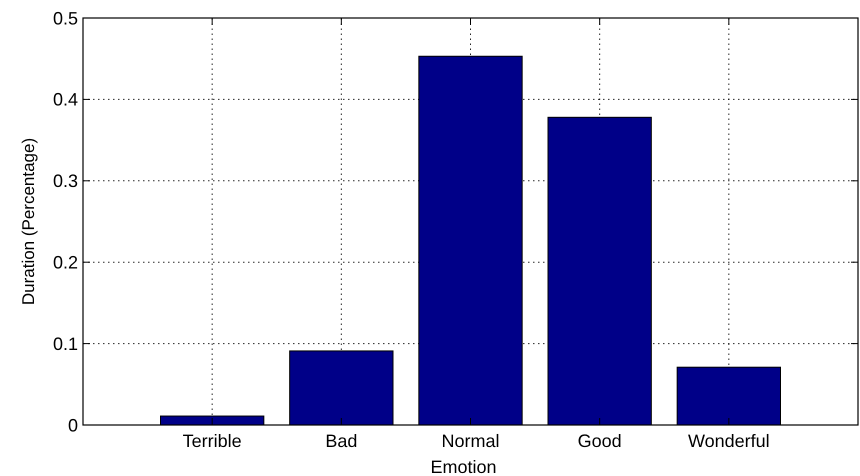 This screenshot has width=860, height=476. What do you see at coordinates (470, 441) in the screenshot?
I see `x-tick-label: Normal` at bounding box center [470, 441].